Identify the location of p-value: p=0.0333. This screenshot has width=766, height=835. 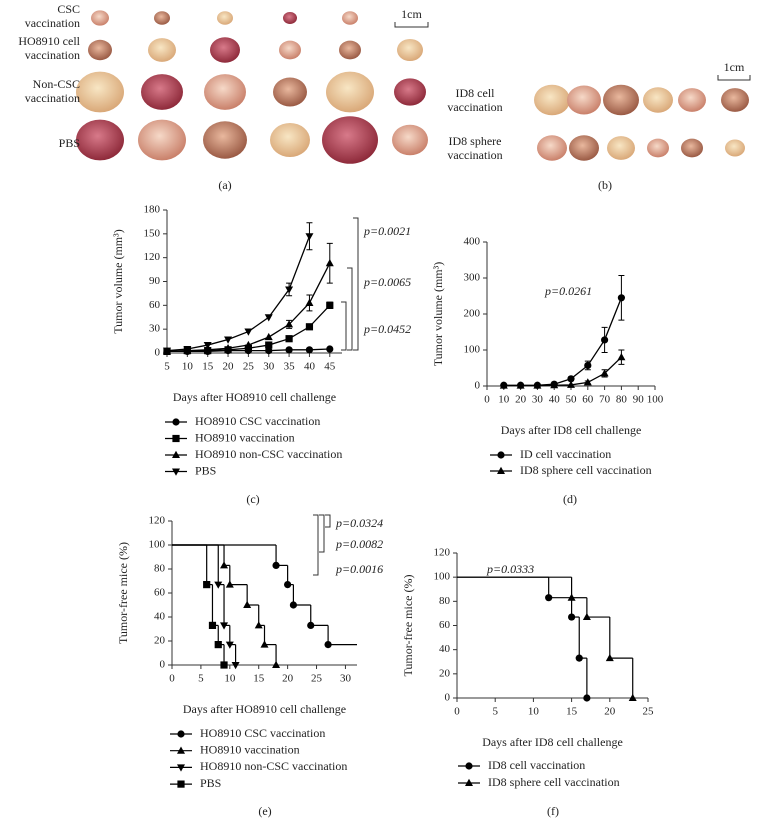
(510, 569).